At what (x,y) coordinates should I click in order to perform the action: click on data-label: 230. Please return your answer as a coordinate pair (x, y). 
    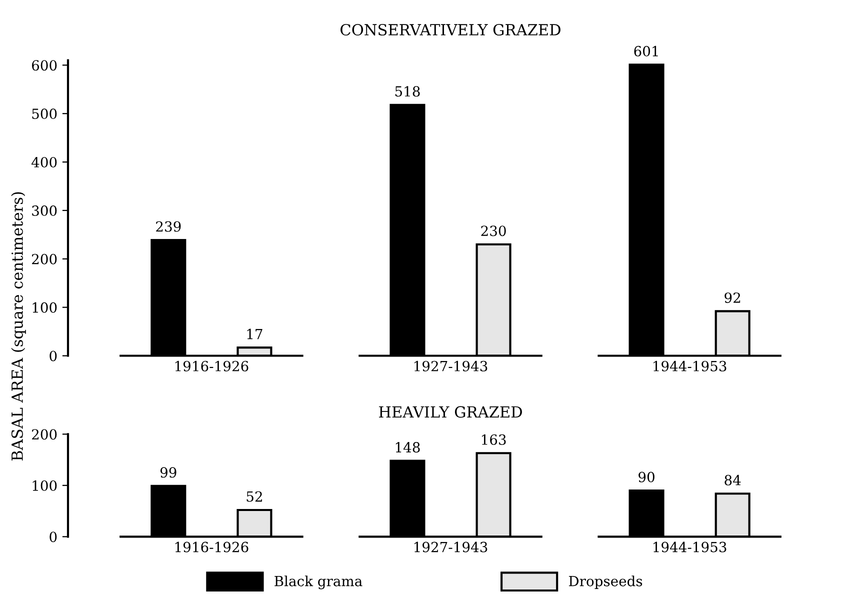
    Looking at the image, I should click on (493, 231).